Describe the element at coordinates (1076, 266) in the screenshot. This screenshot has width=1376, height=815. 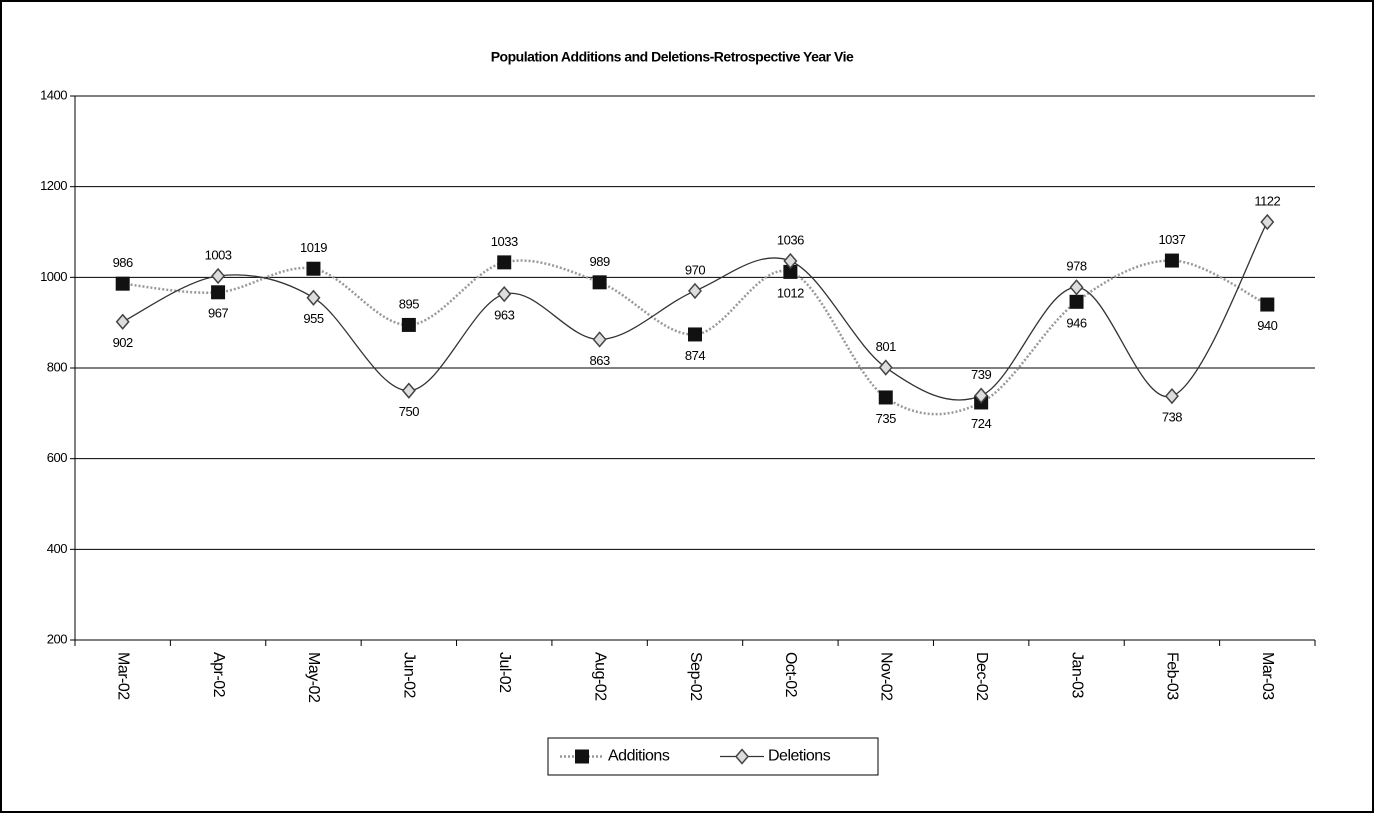
I see `data-label: 978` at that location.